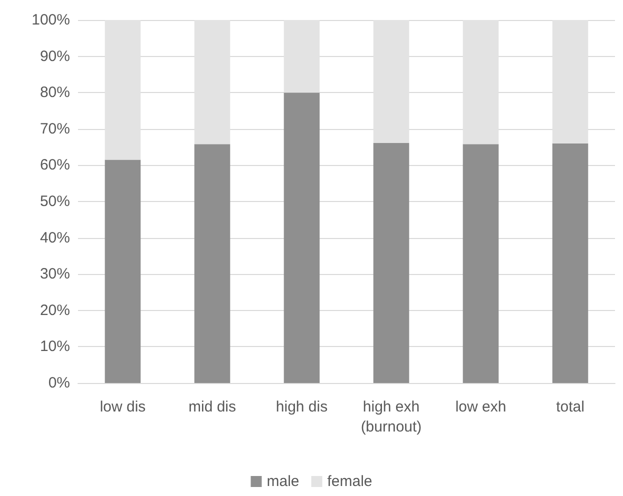 The height and width of the screenshot is (496, 623). I want to click on legend-label: female, so click(349, 481).